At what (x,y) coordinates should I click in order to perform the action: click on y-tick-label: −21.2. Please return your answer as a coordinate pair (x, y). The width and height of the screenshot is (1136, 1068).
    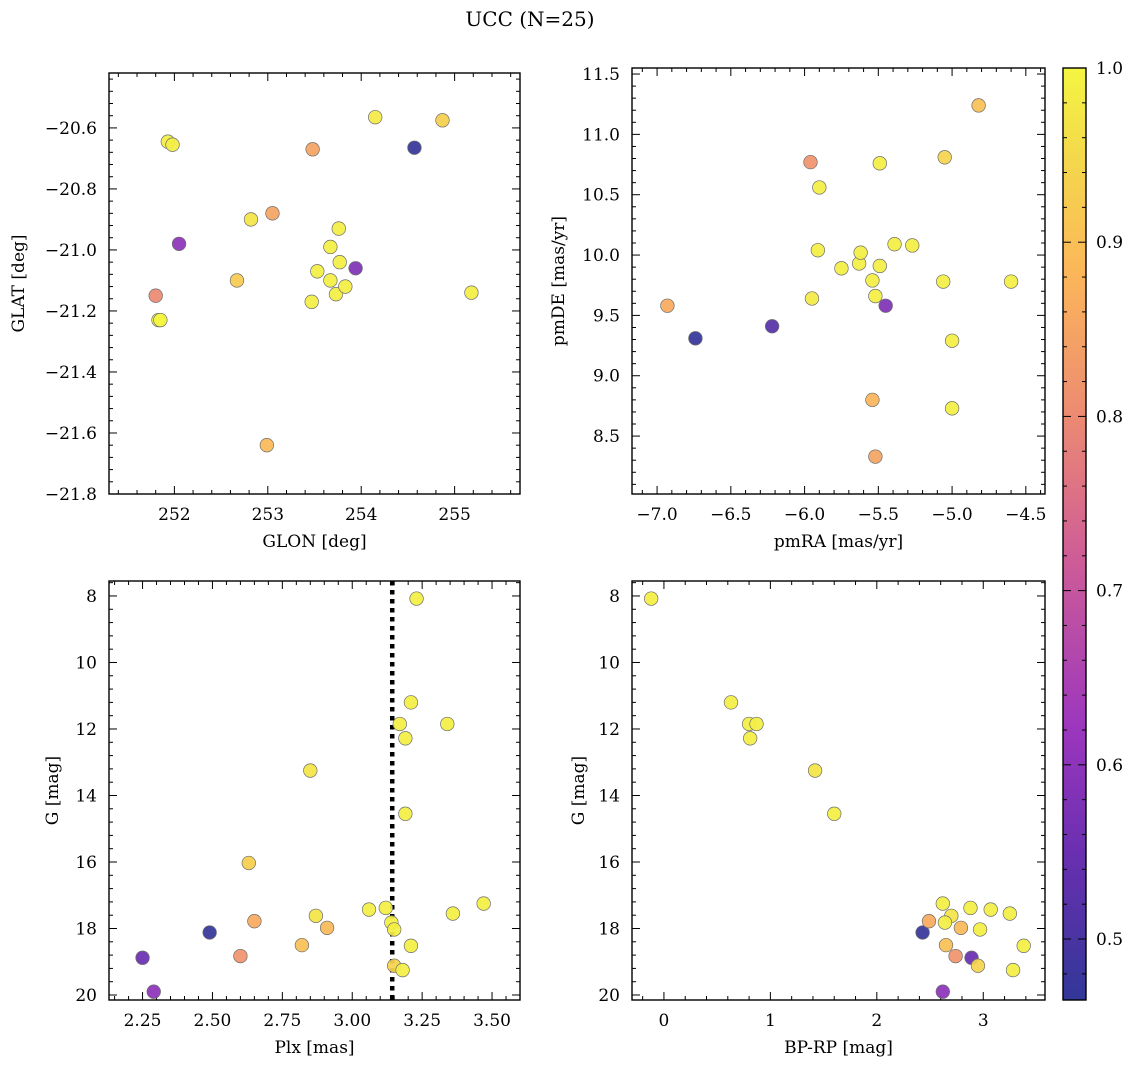
    Looking at the image, I should click on (71, 312).